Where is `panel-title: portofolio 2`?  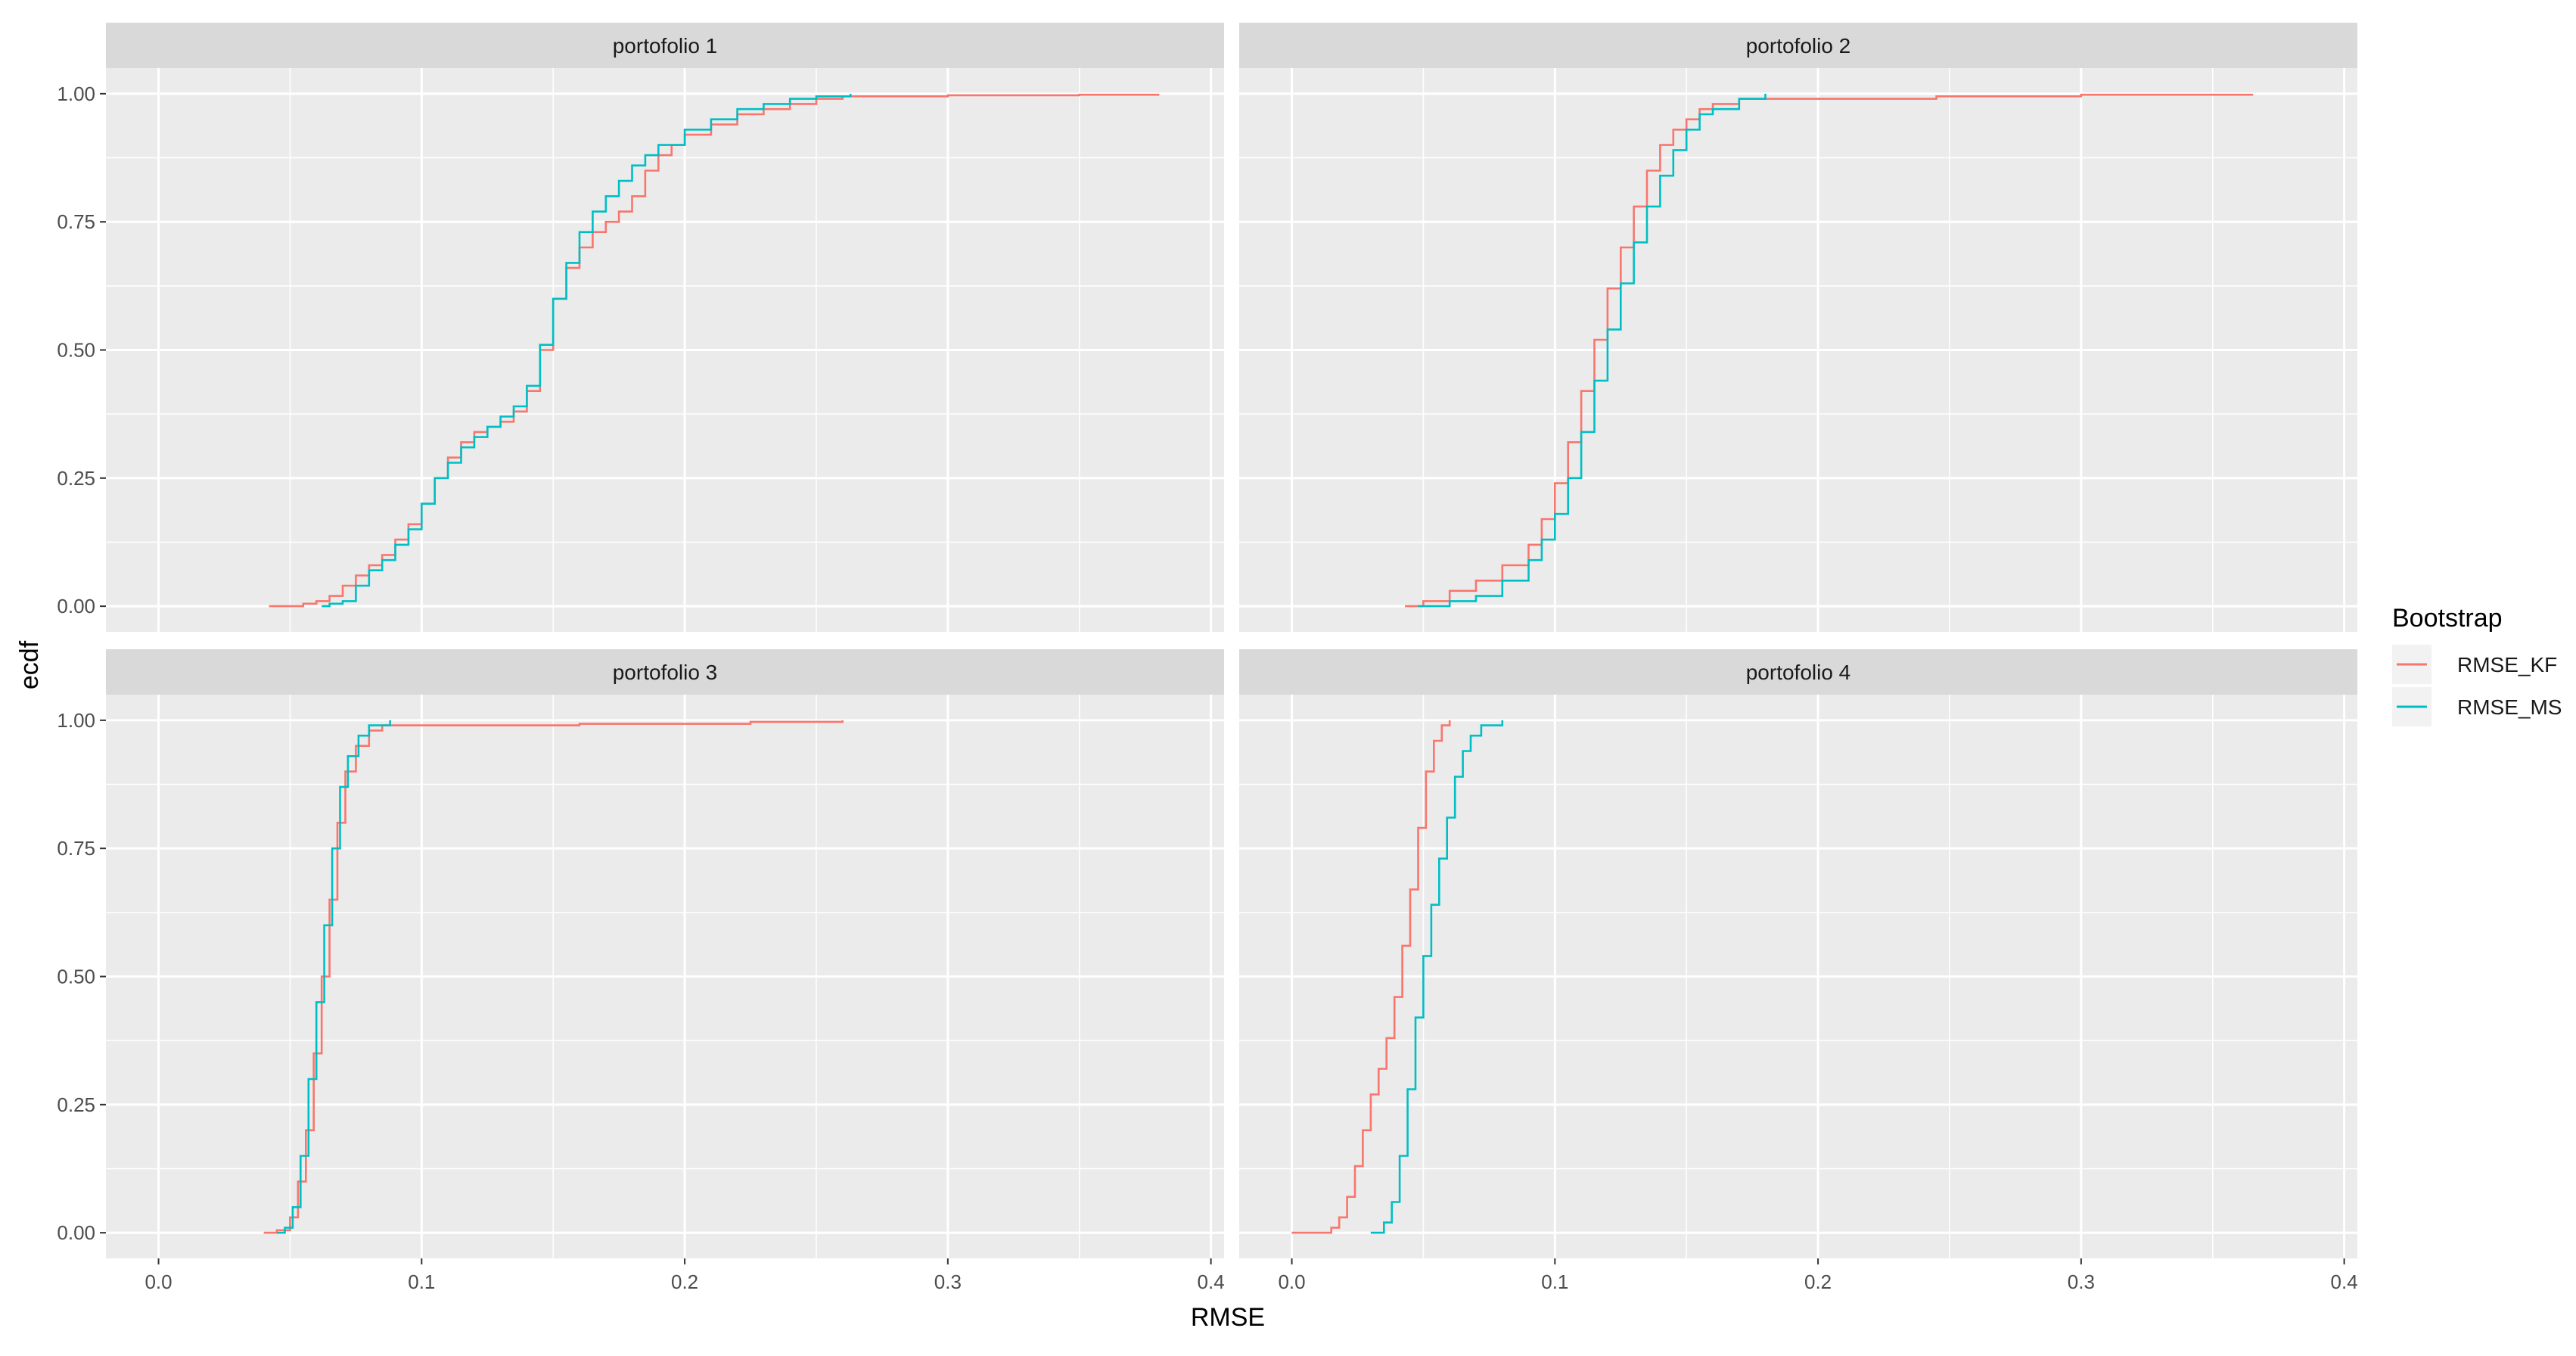 panel-title: portofolio 2 is located at coordinates (1798, 46).